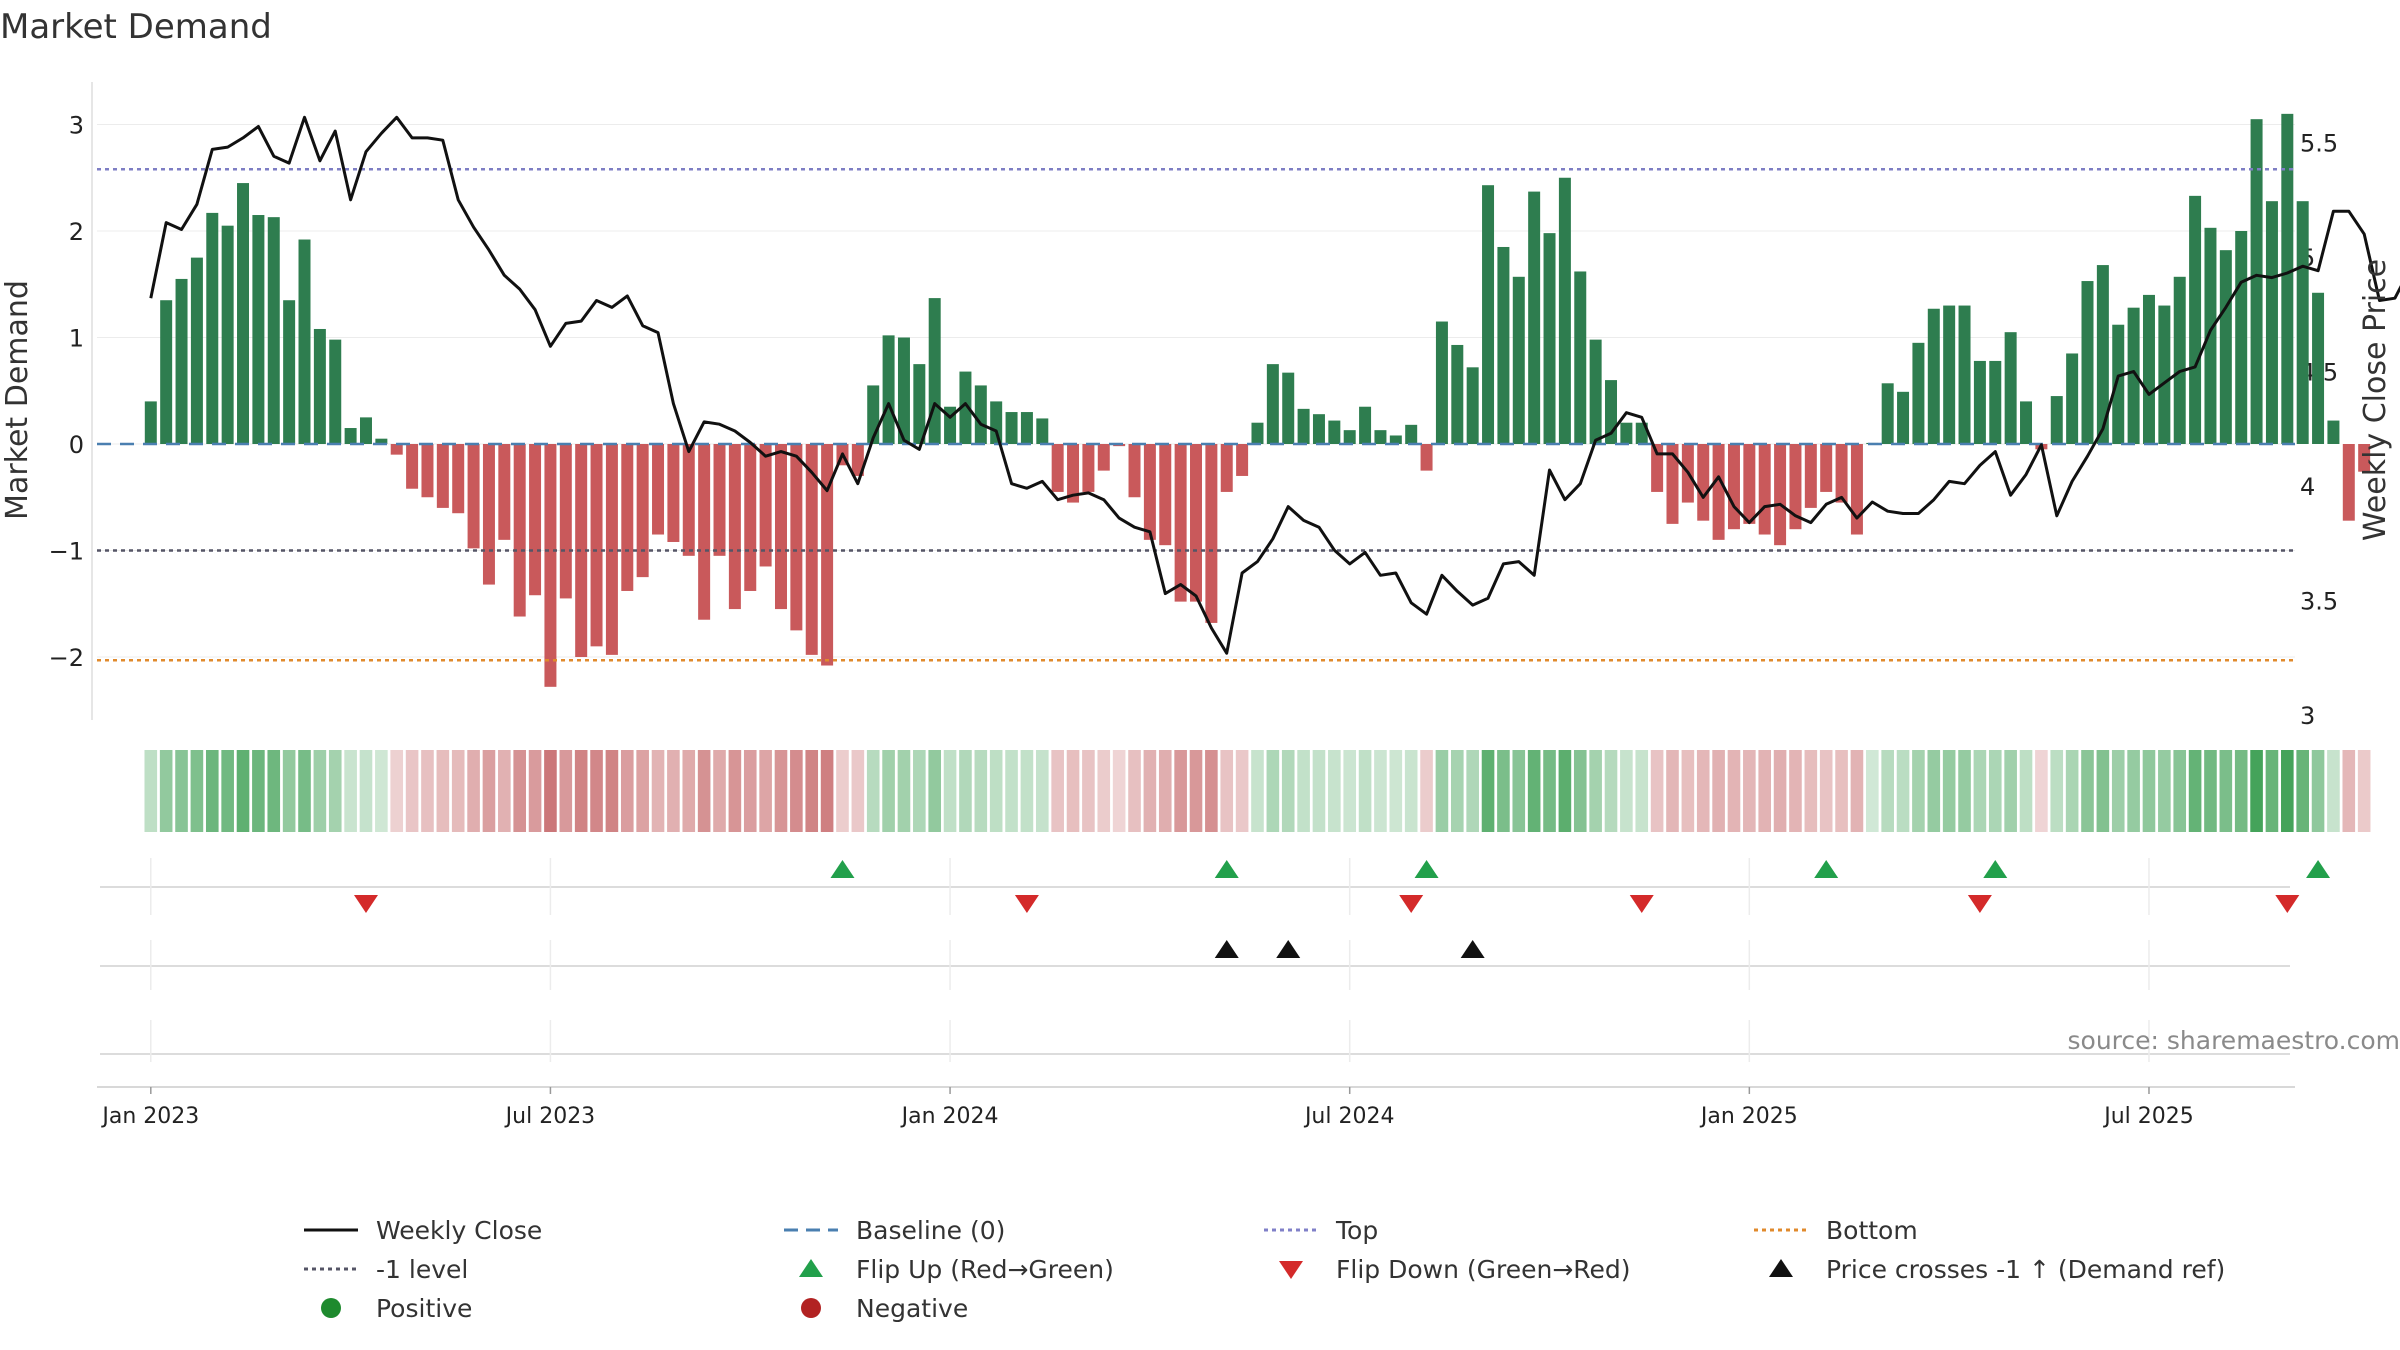 This screenshot has width=2400, height=1350. I want to click on y2-tick-label: 5.5, so click(2319, 144).